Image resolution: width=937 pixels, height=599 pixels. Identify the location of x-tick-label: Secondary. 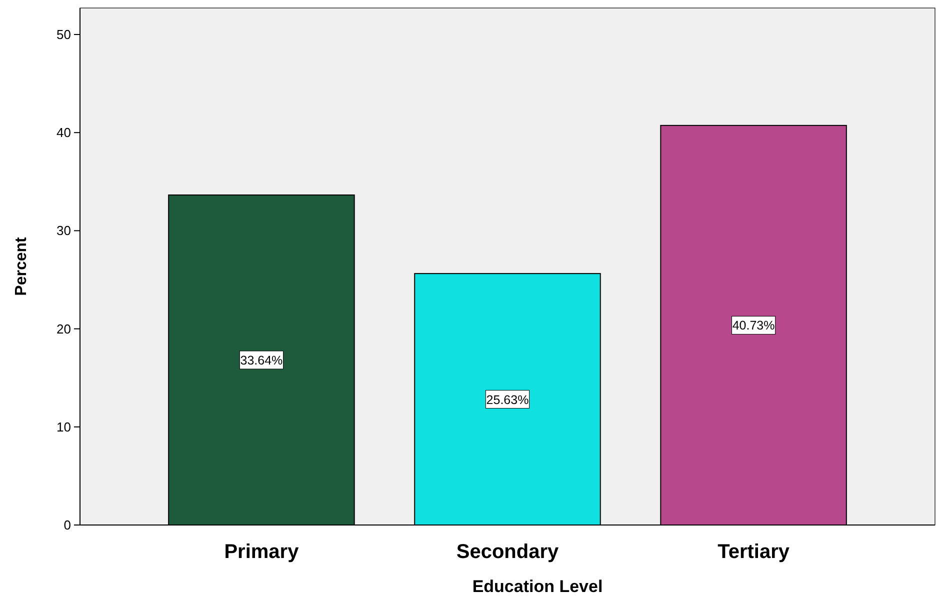
(508, 552).